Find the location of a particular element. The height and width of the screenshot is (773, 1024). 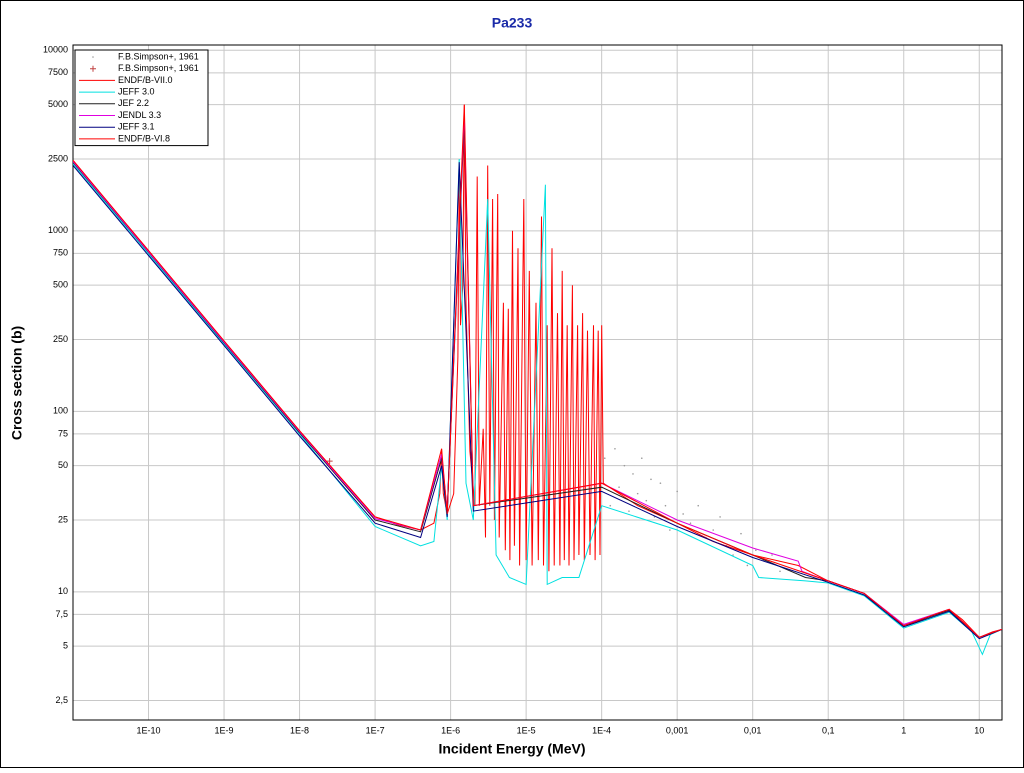

legend-label: ENDF/B-VI.8 is located at coordinates (144, 138).